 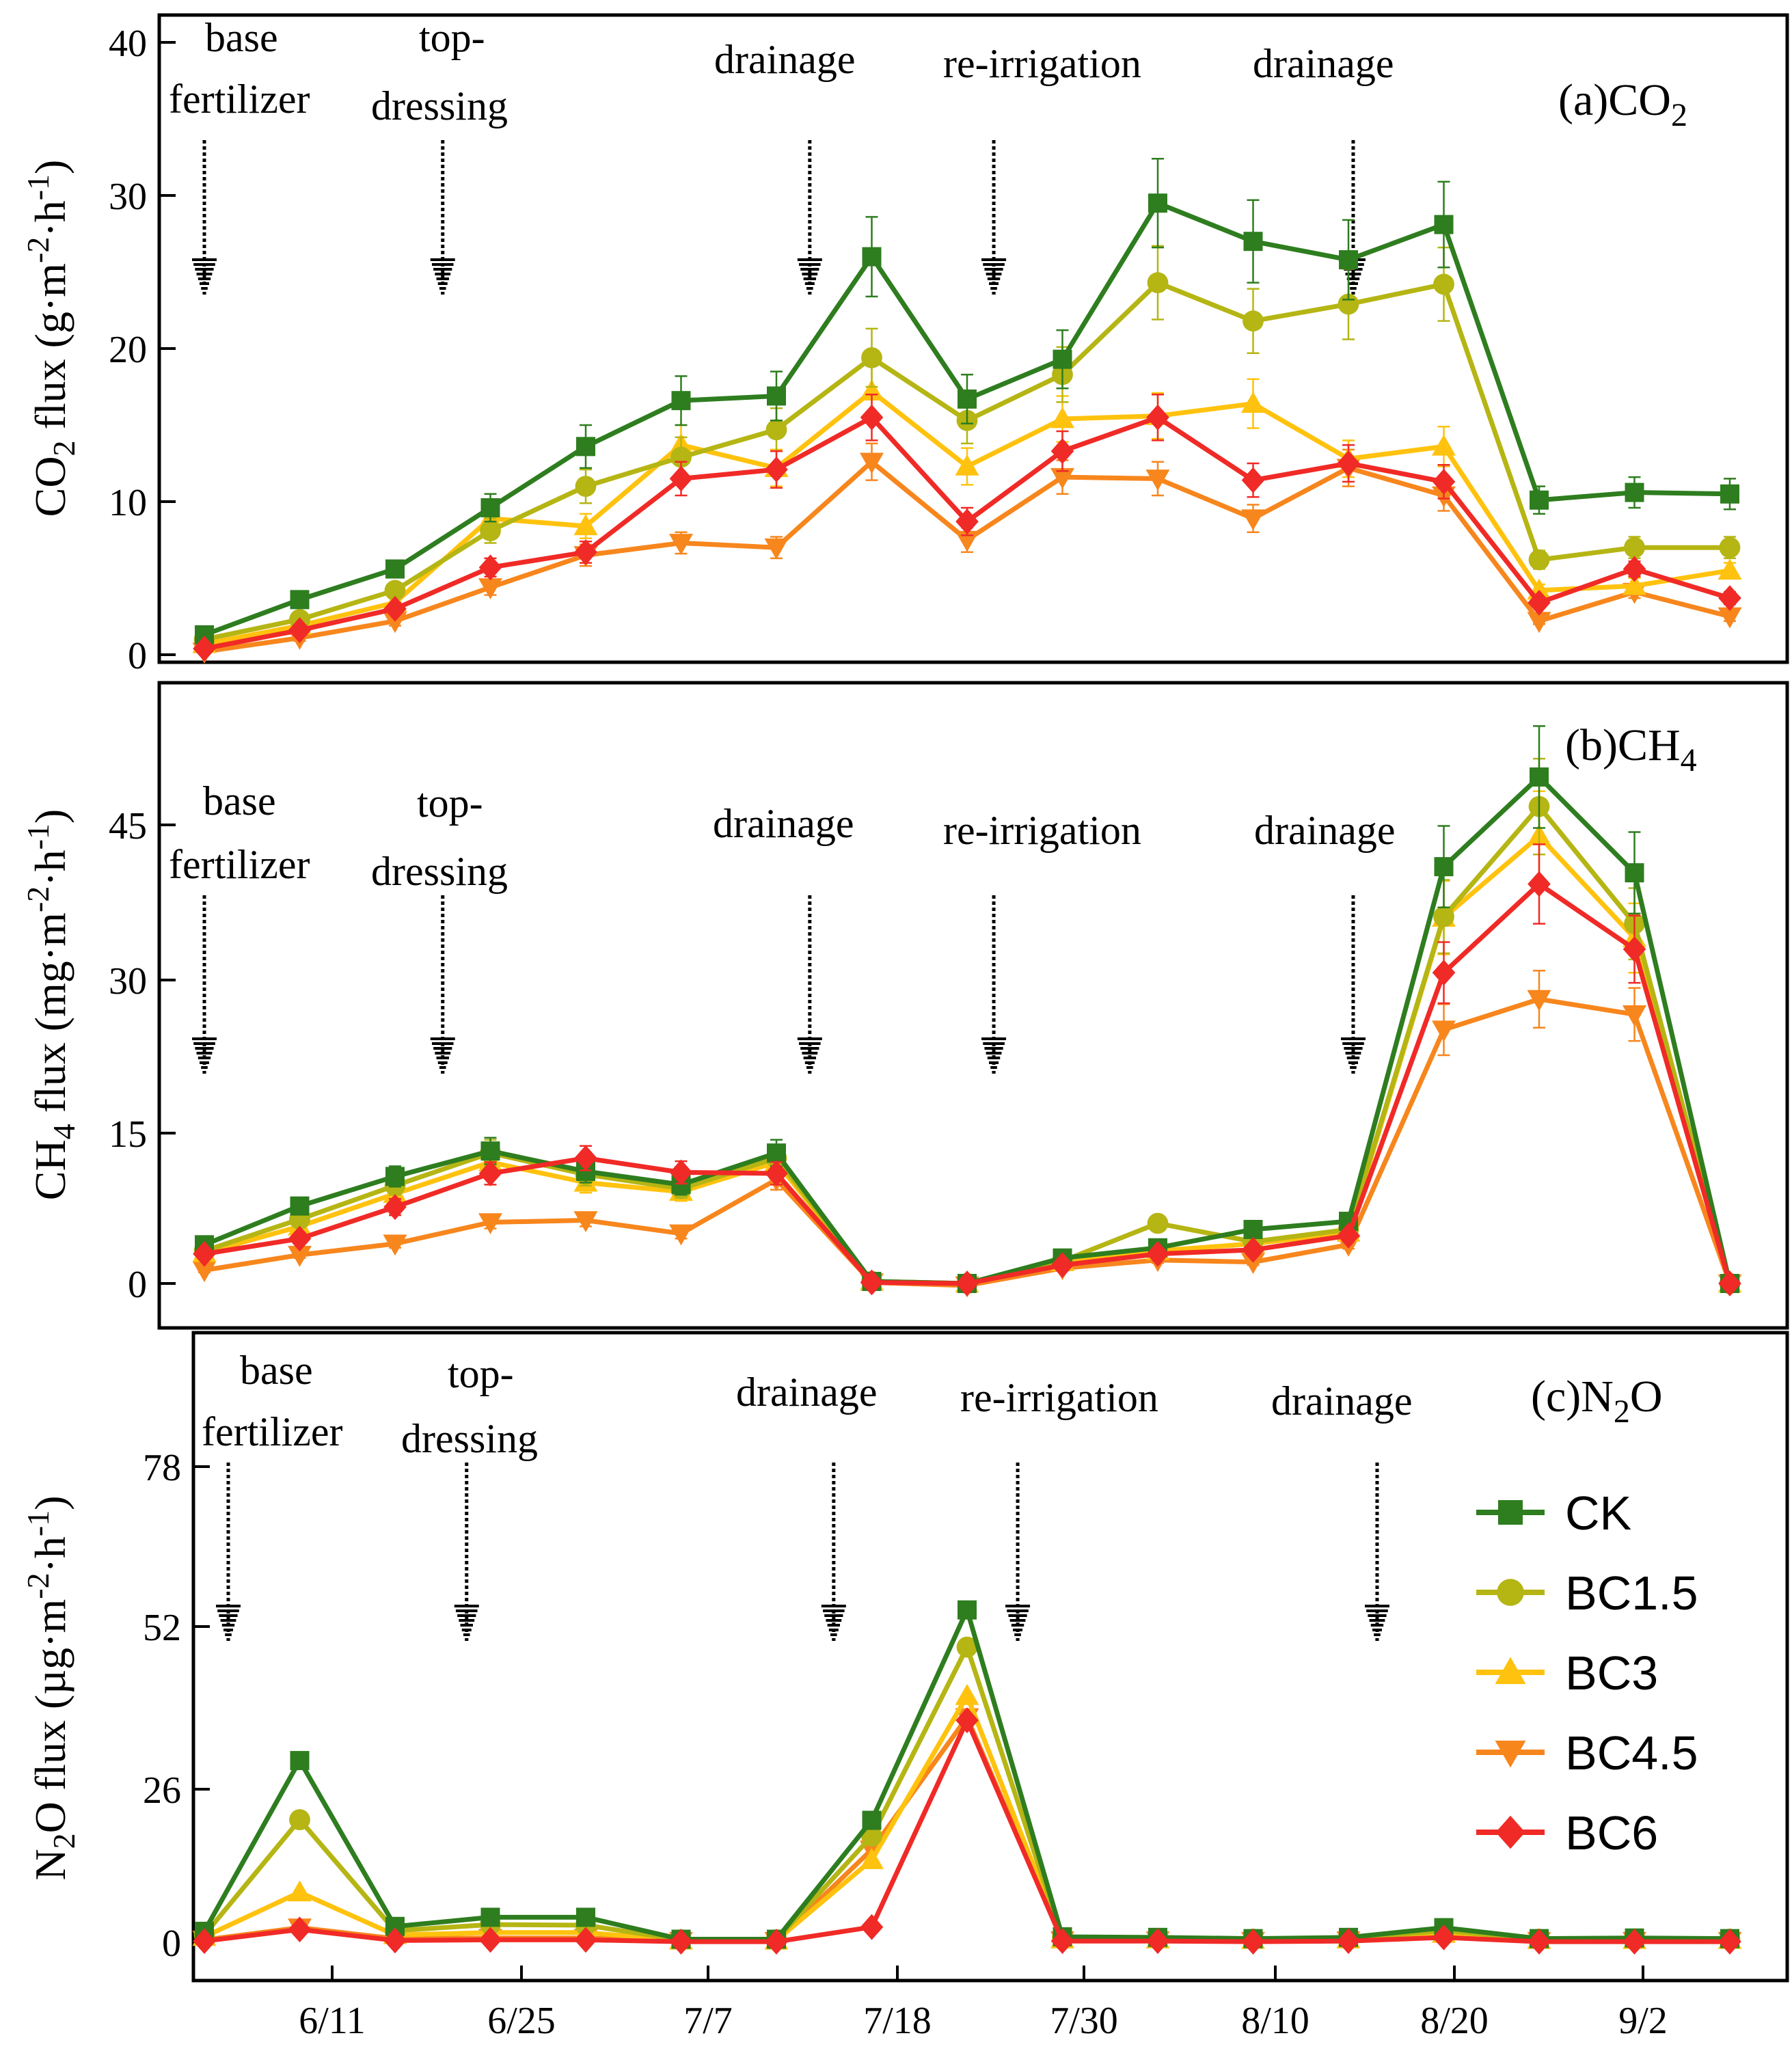 What do you see at coordinates (167, 349) in the screenshot?
I see `panel-a-ticks` at bounding box center [167, 349].